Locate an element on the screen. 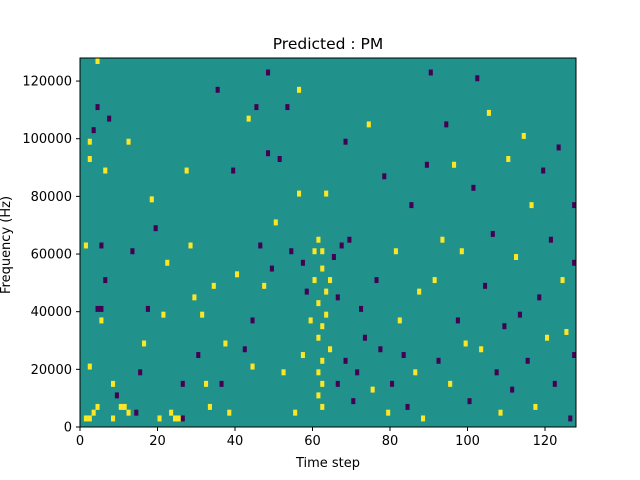 The image size is (640, 480). x-tick-label: 120 is located at coordinates (545, 441).